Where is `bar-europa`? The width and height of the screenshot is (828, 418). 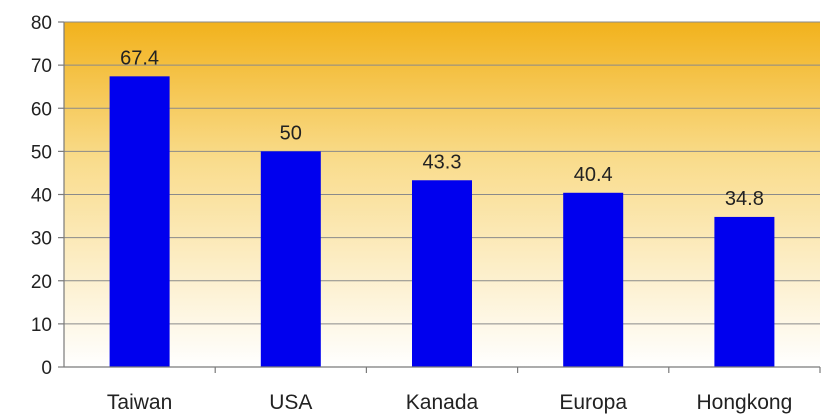
bar-europa is located at coordinates (593, 279).